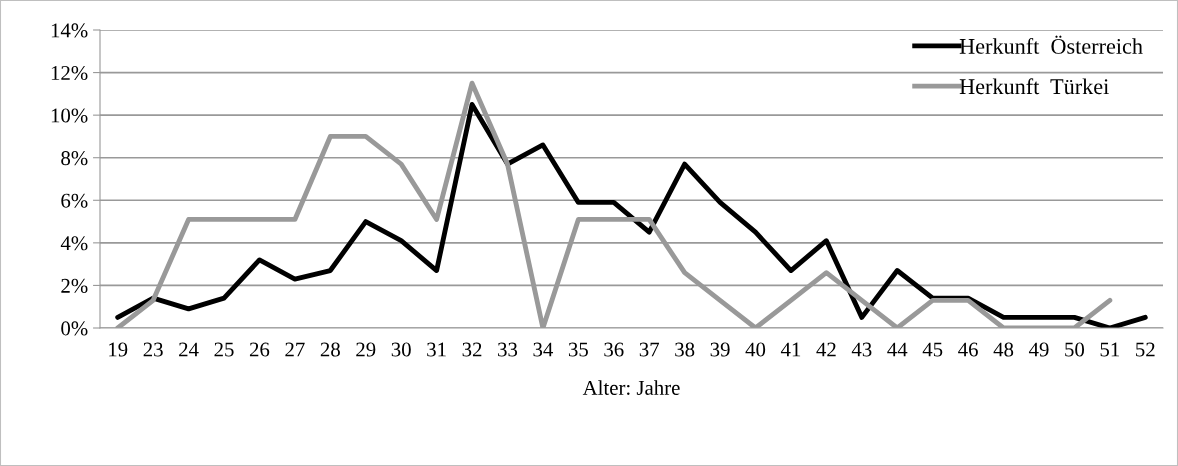 The width and height of the screenshot is (1178, 466). I want to click on x-tick-label: 39, so click(720, 349).